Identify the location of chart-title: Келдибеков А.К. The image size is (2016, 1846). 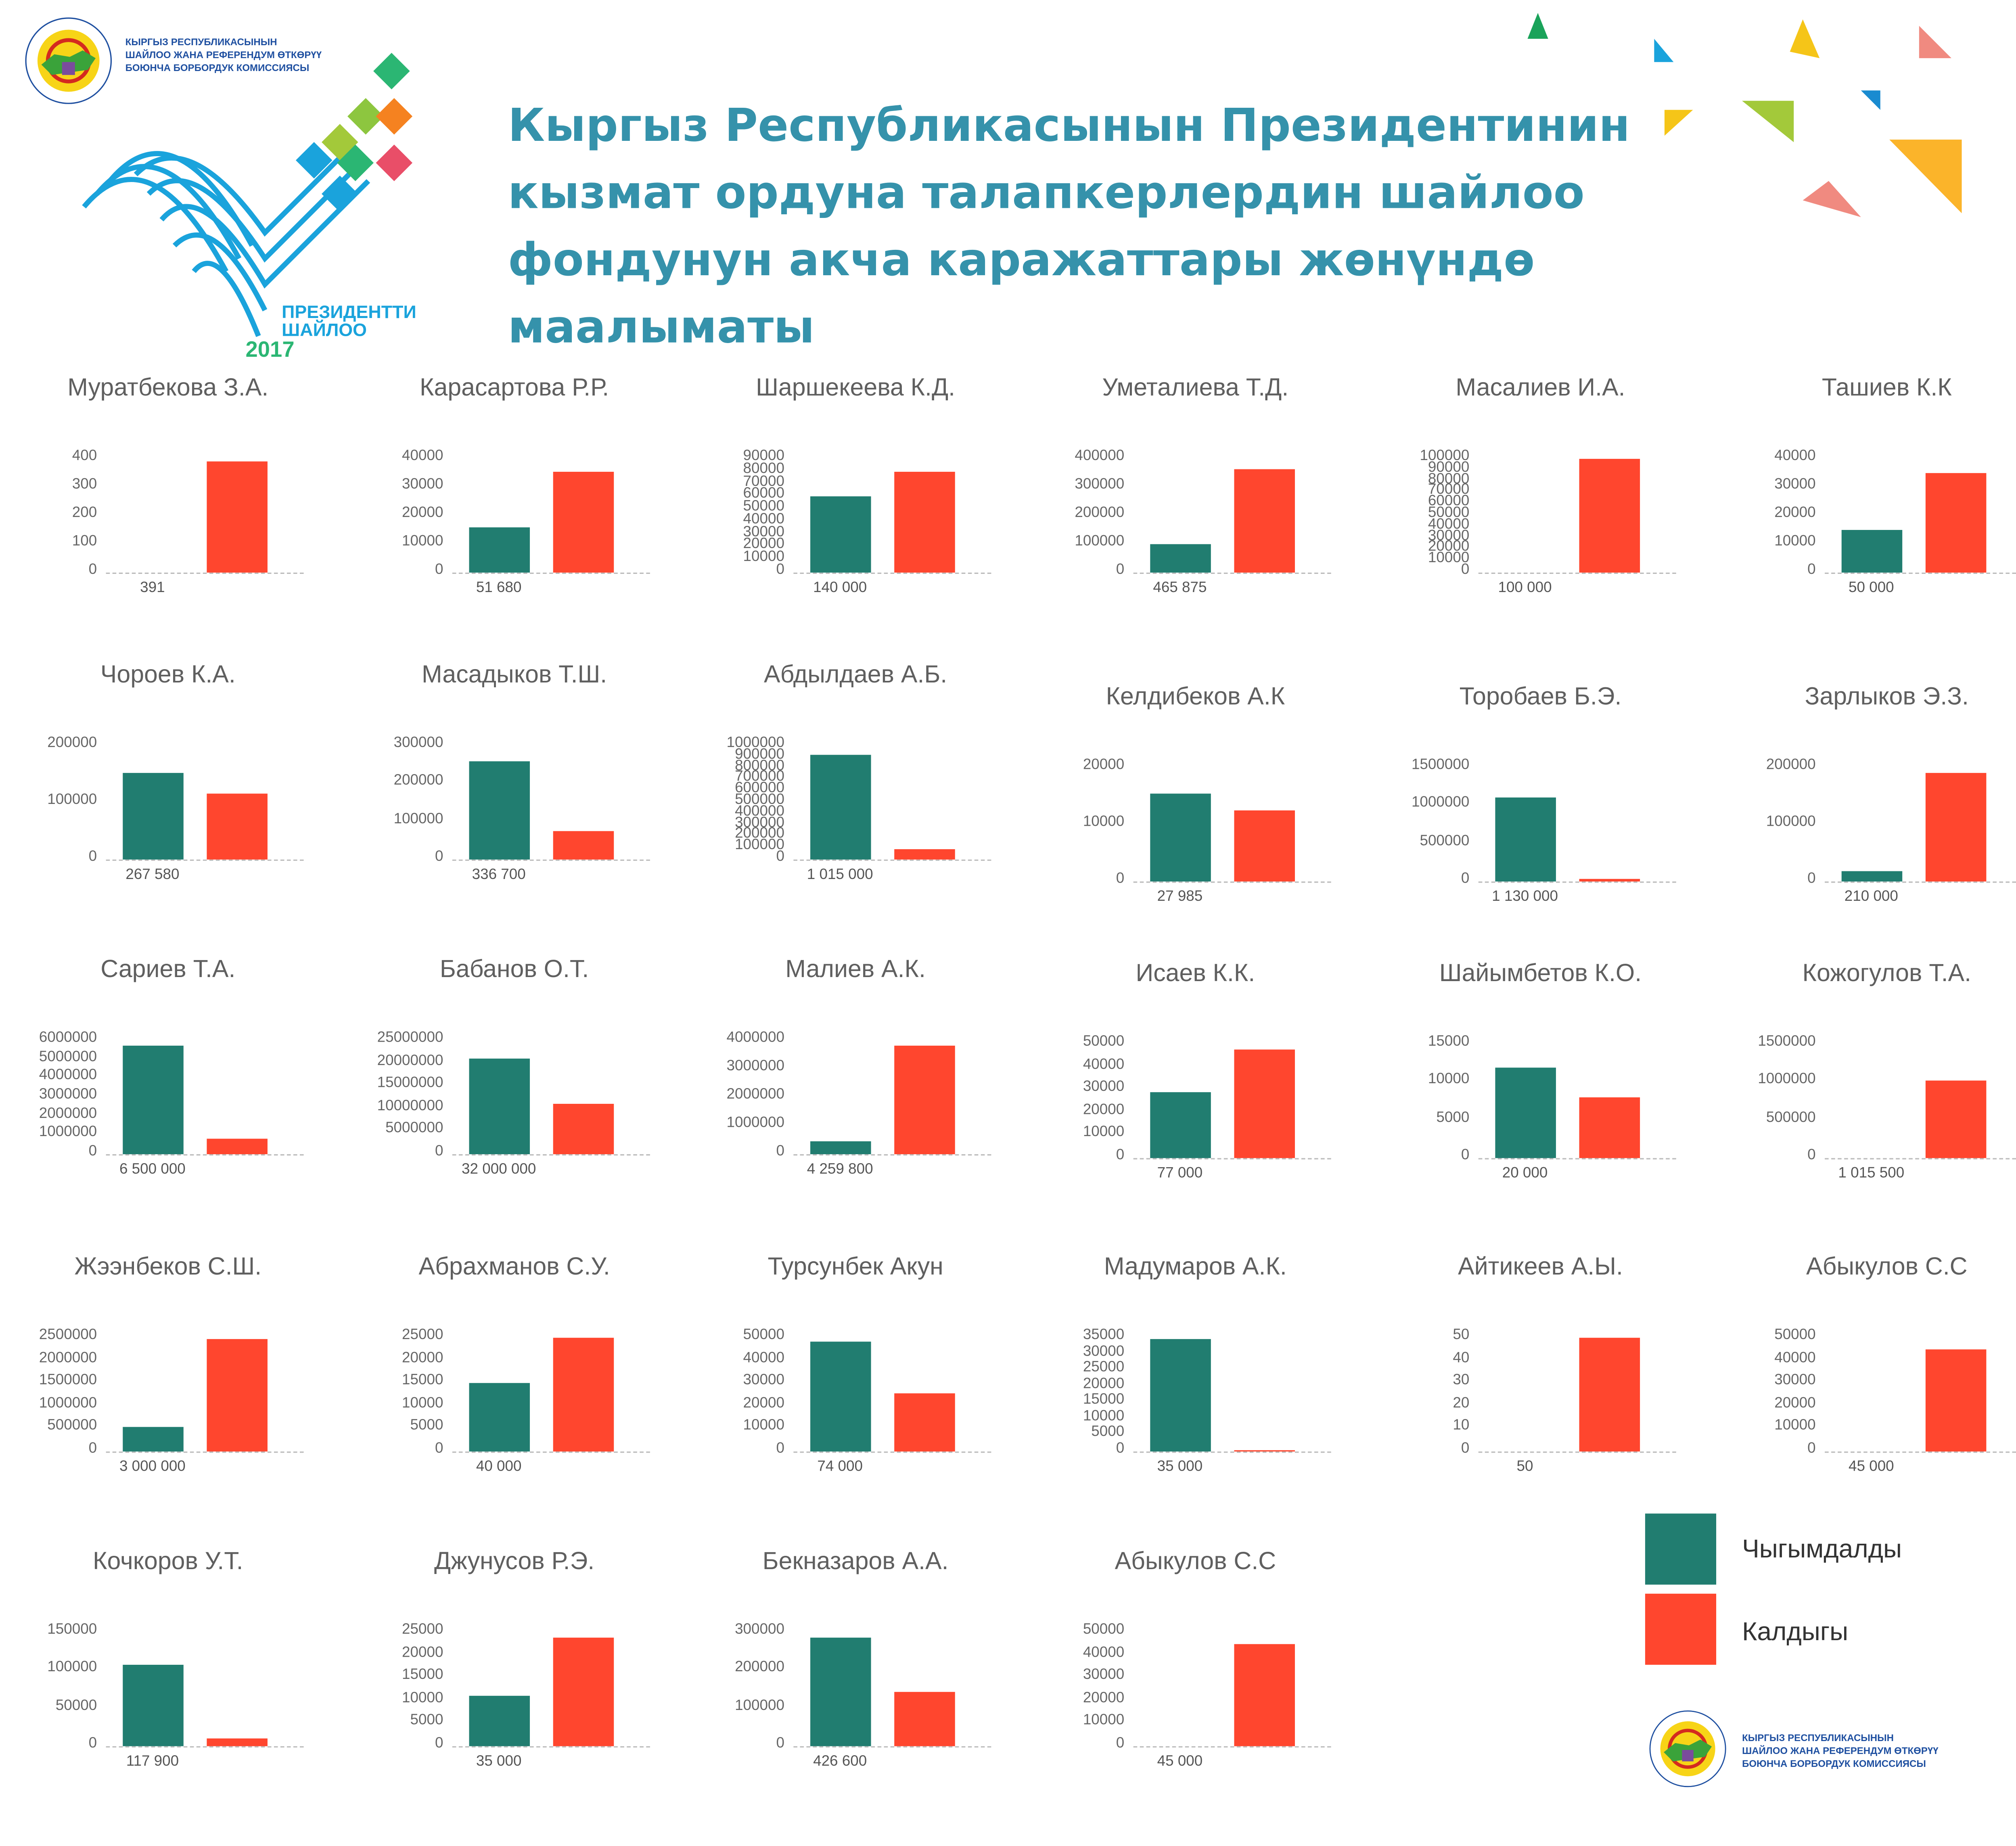
(1195, 697).